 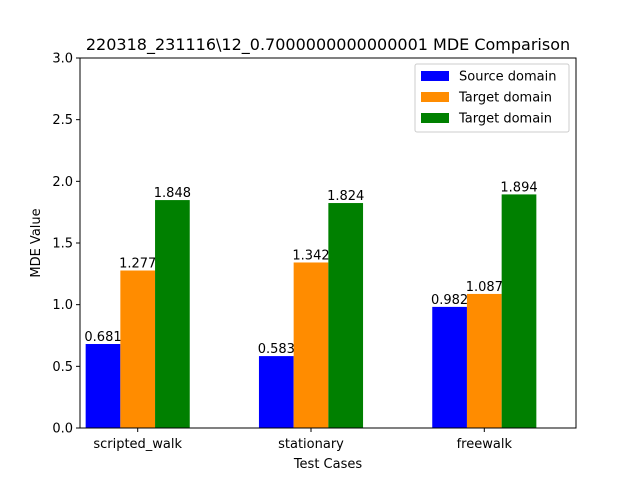 I want to click on bar-value-label: 1.087, so click(x=484, y=287).